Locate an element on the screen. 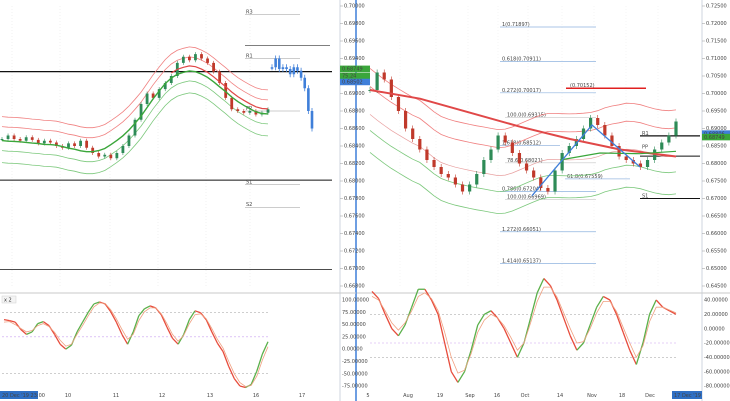 The width and height of the screenshot is (730, 401). y-tick-label: 0.71500 is located at coordinates (716, 42).